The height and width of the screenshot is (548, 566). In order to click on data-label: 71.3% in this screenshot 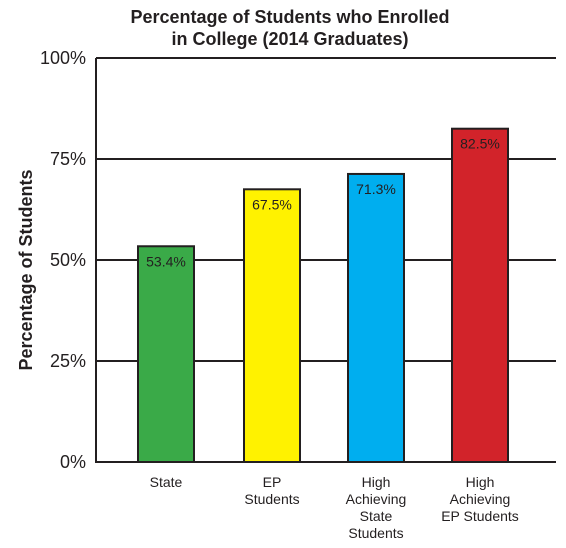, I will do `click(376, 189)`.